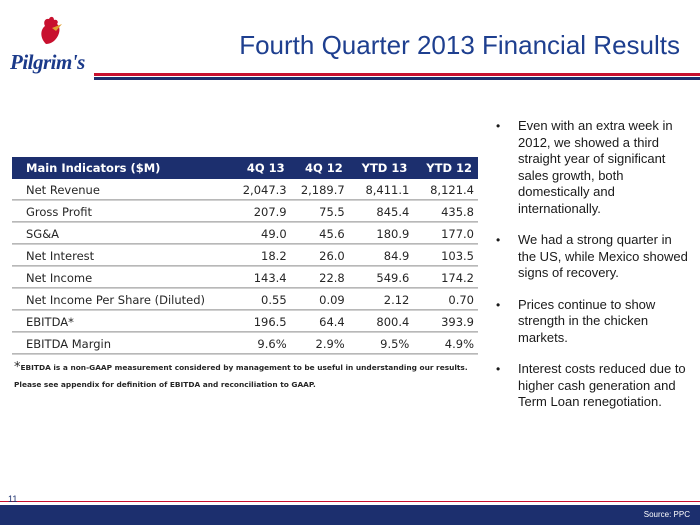 This screenshot has width=700, height=525. Describe the element at coordinates (261, 343) in the screenshot. I see `table-cell: 9.6%` at that location.